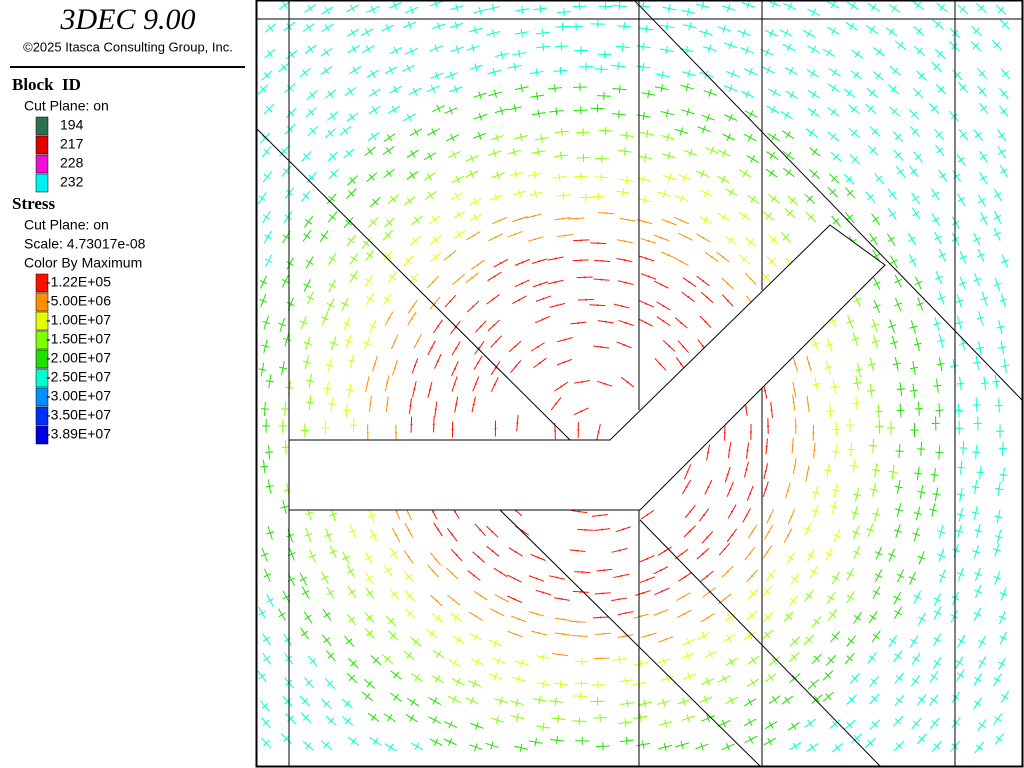 Image resolution: width=1024 pixels, height=768 pixels. I want to click on legend-text: Color By Maximum, so click(83, 263).